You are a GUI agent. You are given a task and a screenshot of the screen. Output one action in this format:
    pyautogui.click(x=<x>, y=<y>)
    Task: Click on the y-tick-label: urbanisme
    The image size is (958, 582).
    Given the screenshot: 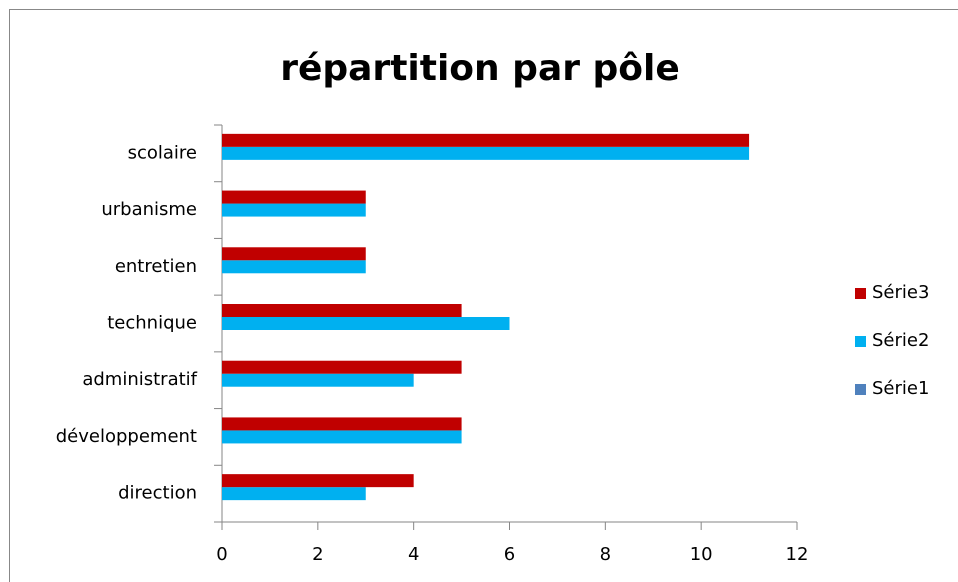 What is the action you would take?
    pyautogui.click(x=149, y=209)
    